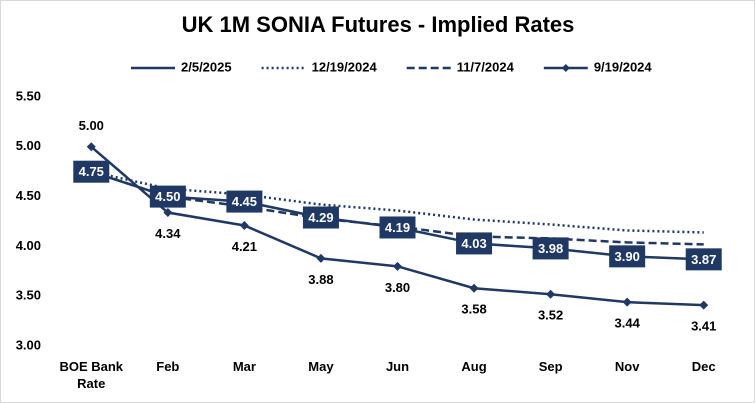 This screenshot has height=403, width=755. I want to click on value-label: 3.52, so click(550, 315).